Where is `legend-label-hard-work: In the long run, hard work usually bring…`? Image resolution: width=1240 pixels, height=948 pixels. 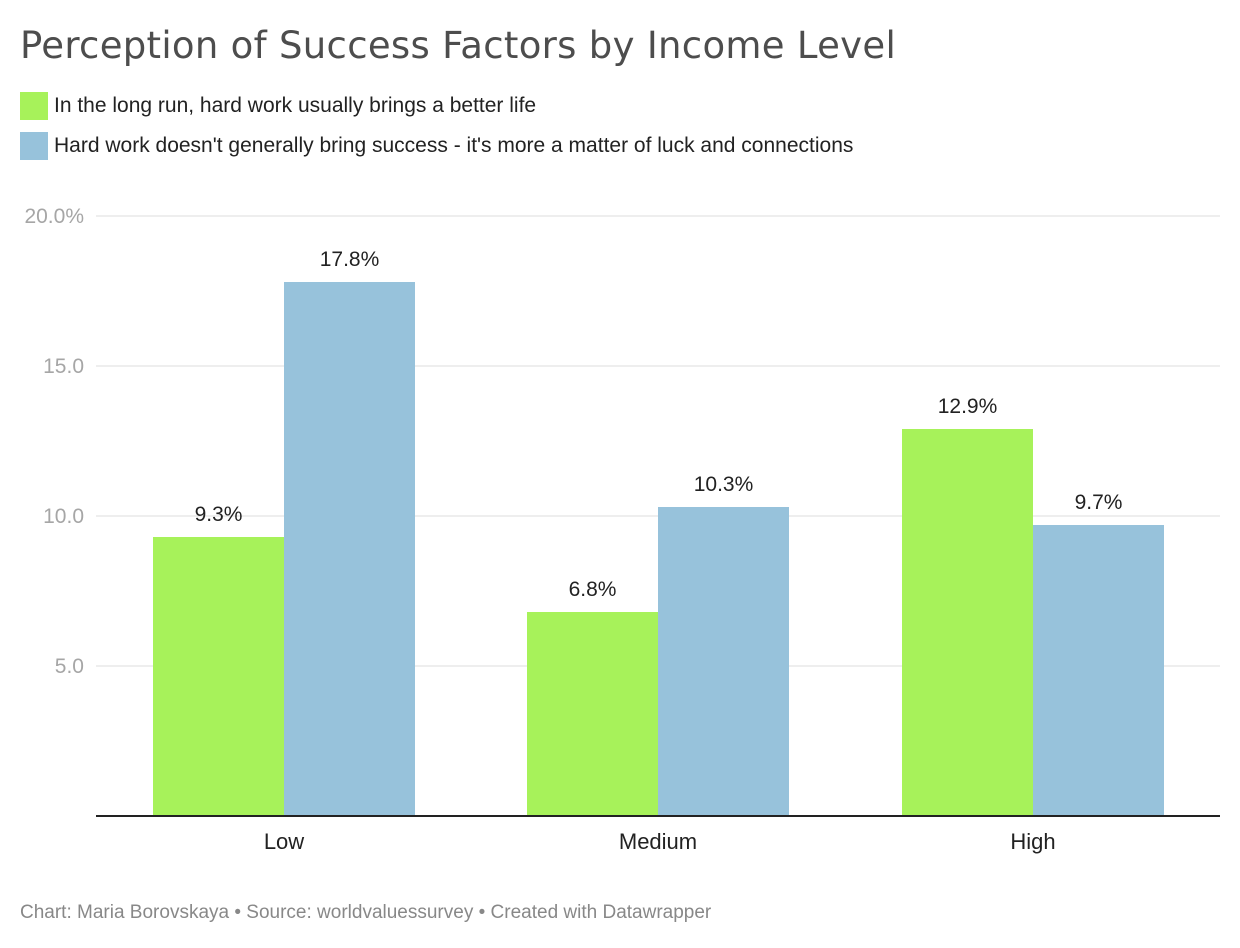
legend-label-hard-work: In the long run, hard work usually bring… is located at coordinates (295, 105).